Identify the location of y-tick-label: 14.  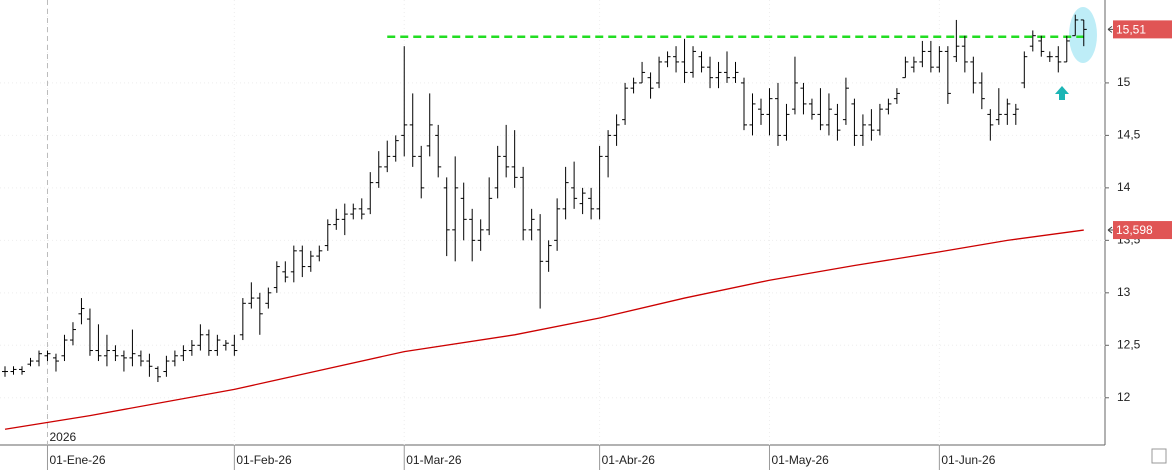
(1124, 187).